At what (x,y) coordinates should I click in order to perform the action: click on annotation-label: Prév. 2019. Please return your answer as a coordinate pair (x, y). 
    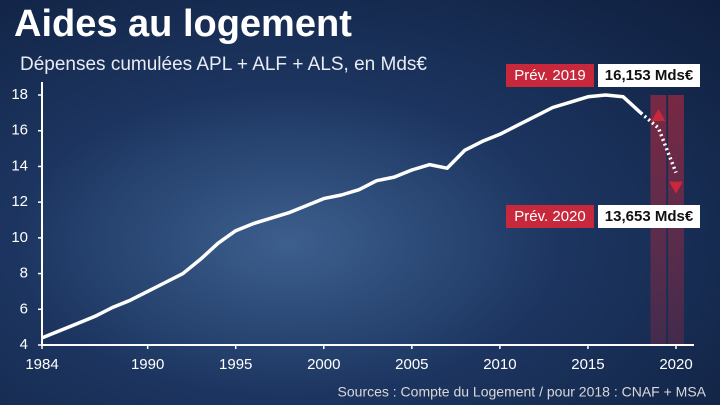
    Looking at the image, I should click on (549, 75).